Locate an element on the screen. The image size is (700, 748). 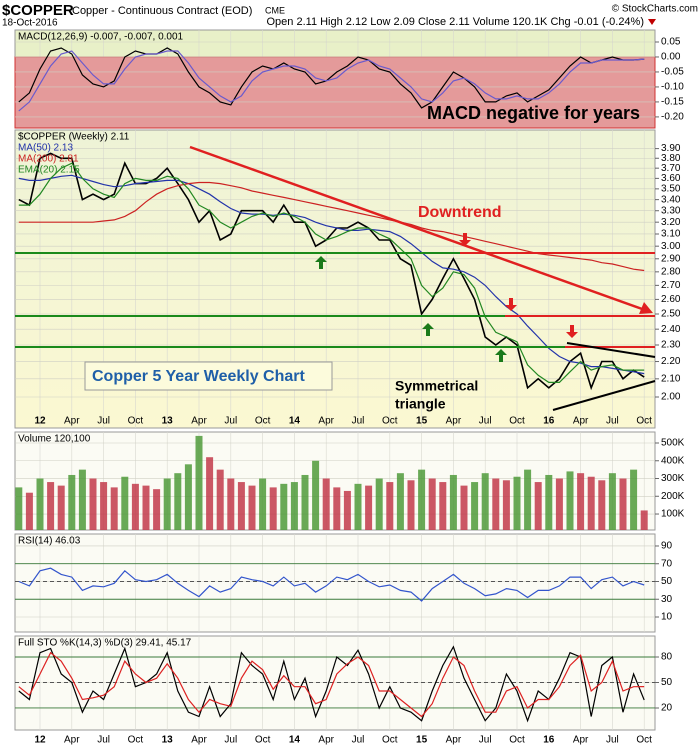
y-tick-label: 2.30 is located at coordinates (671, 345).